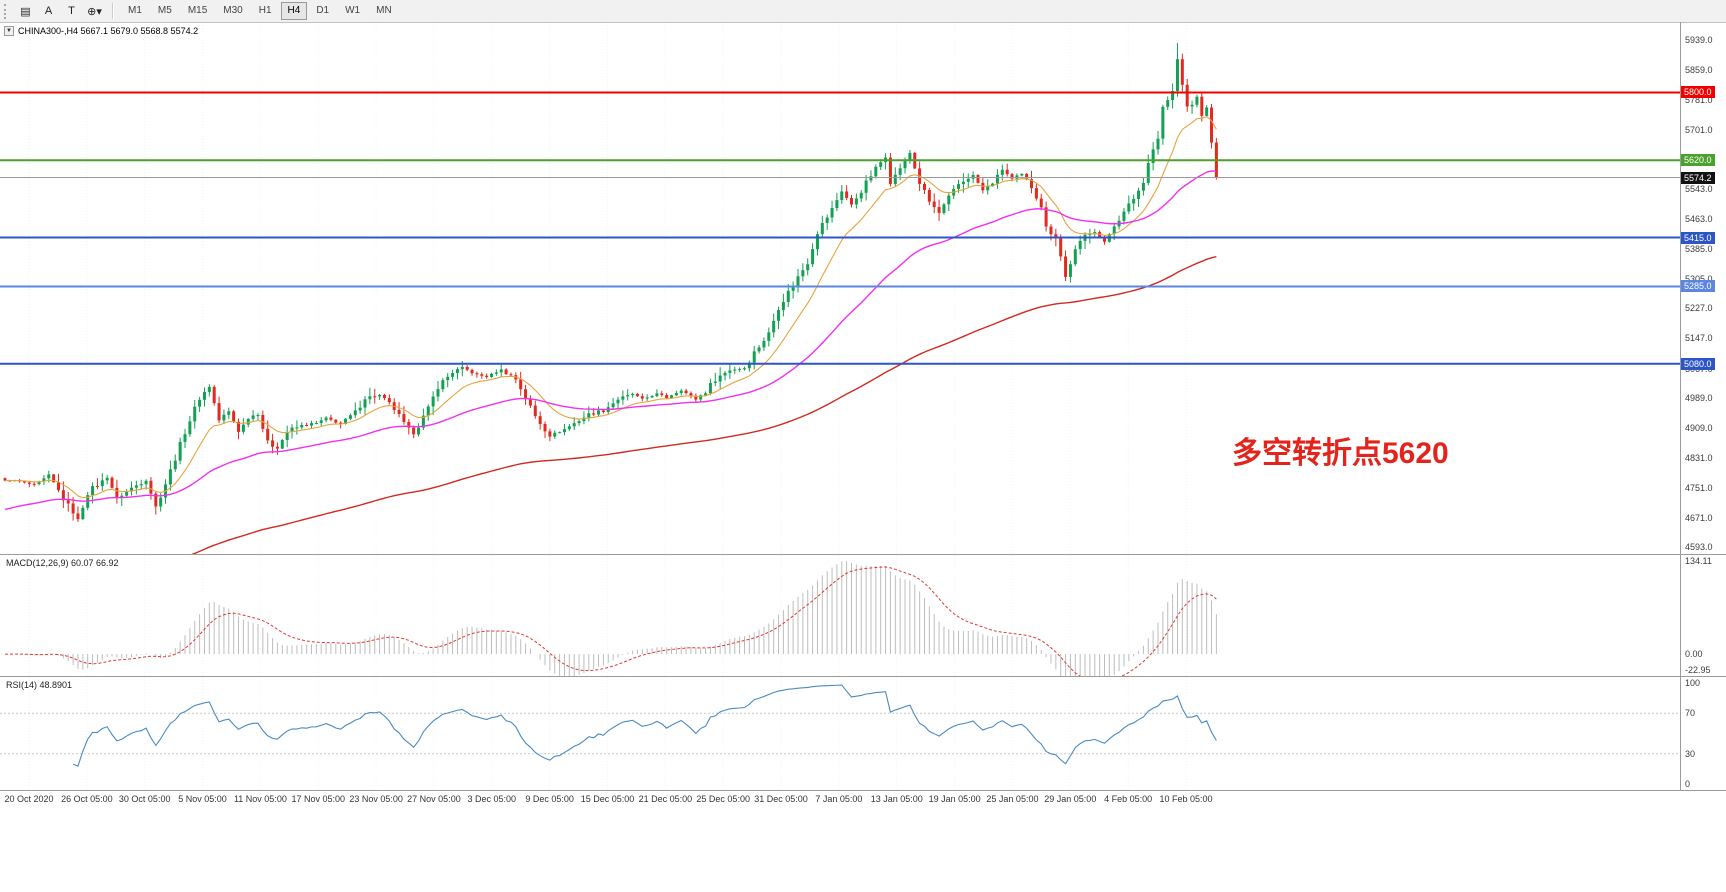 This screenshot has width=1726, height=892. I want to click on time-axis-label: 30 Oct 05:00, so click(144, 799).